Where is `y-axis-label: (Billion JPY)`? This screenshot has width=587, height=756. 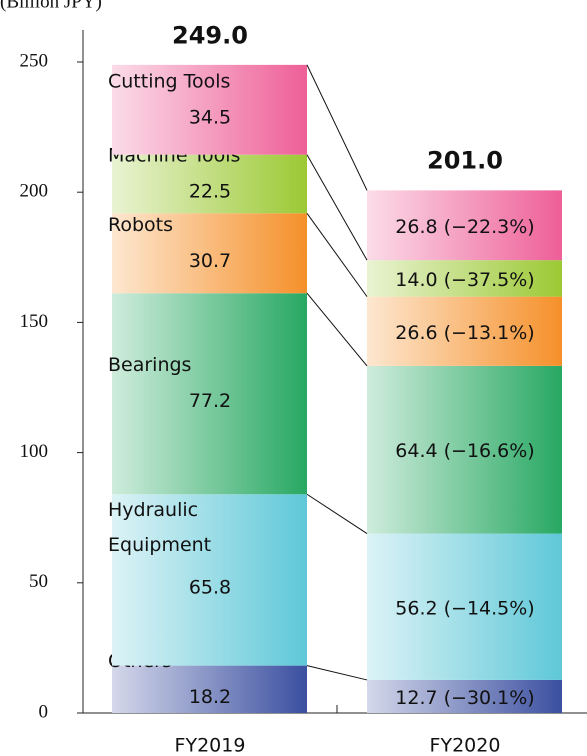 y-axis-label: (Billion JPY) is located at coordinates (51, 6).